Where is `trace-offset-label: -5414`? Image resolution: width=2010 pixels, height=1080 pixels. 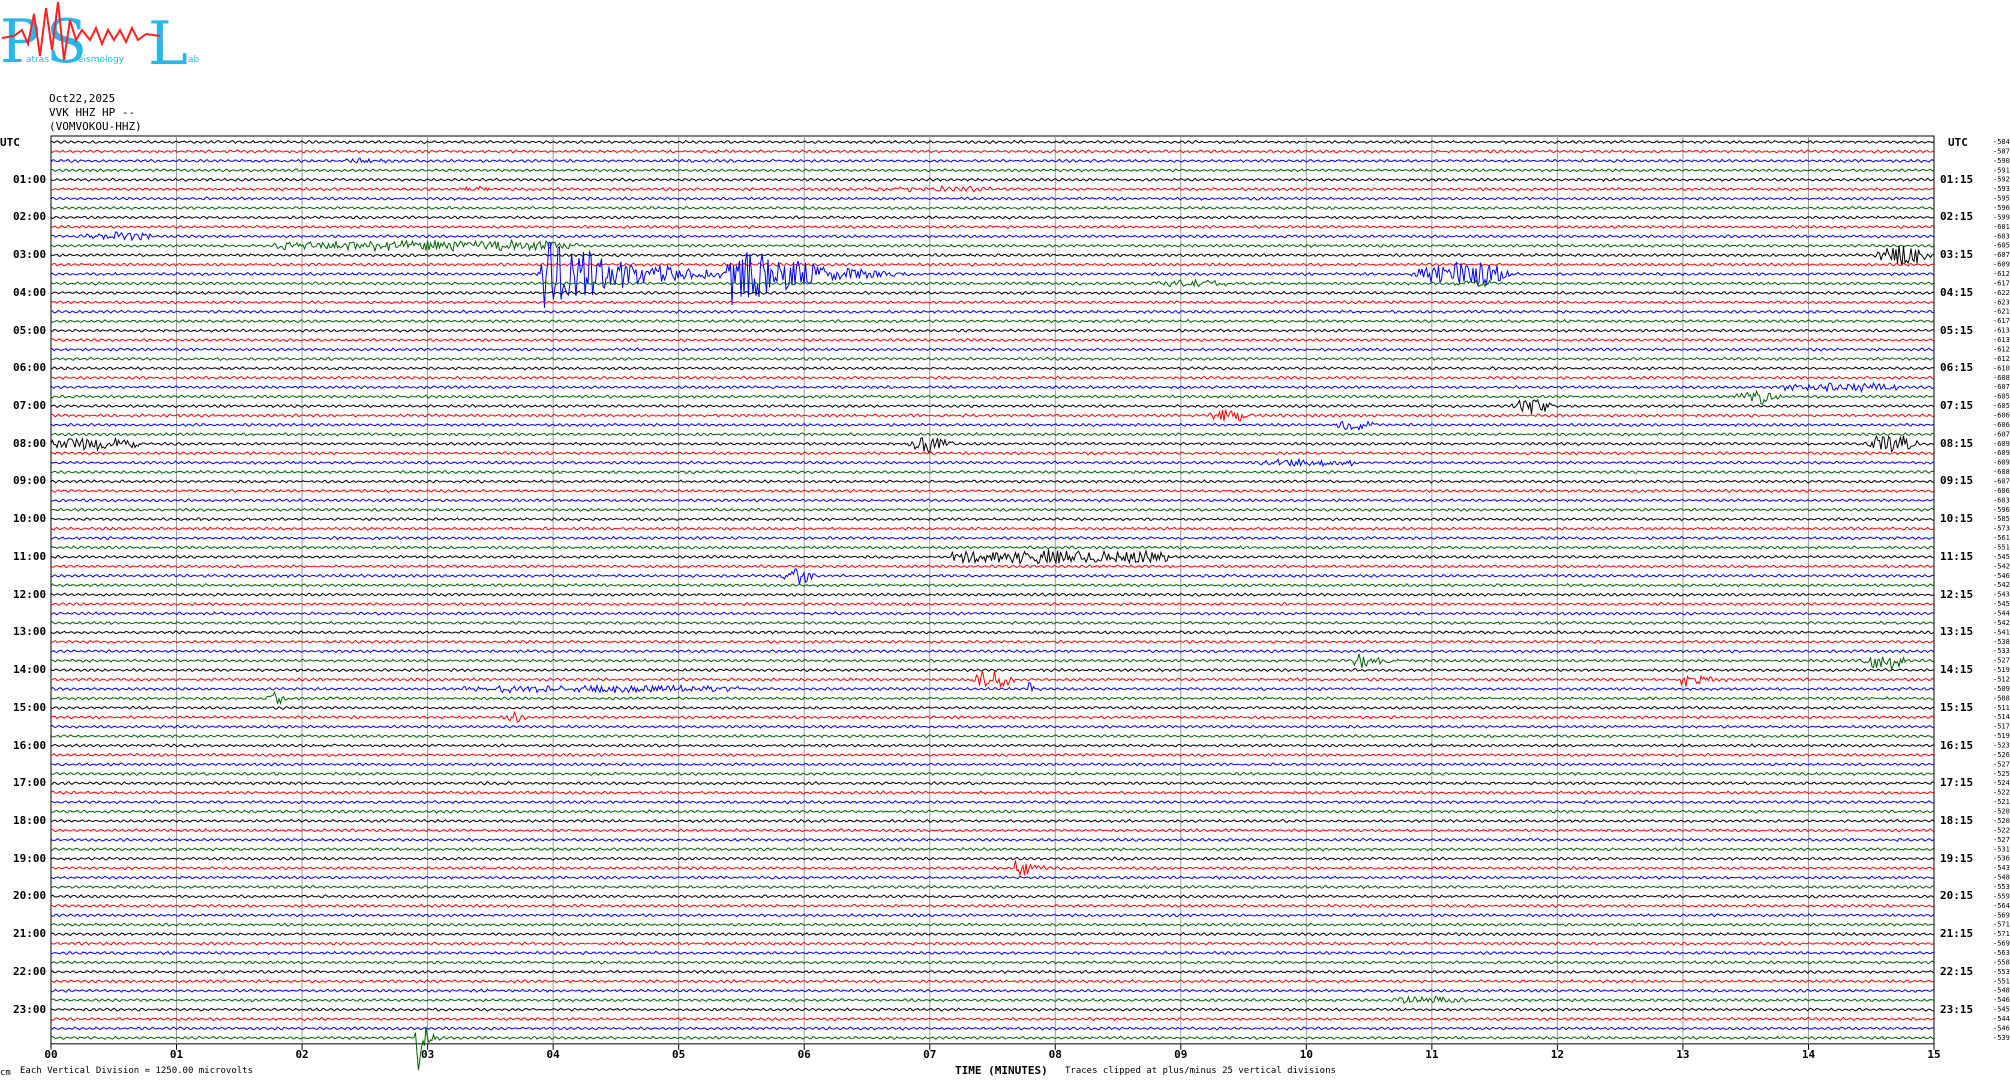
trace-offset-label: -5414 is located at coordinates (2001, 632).